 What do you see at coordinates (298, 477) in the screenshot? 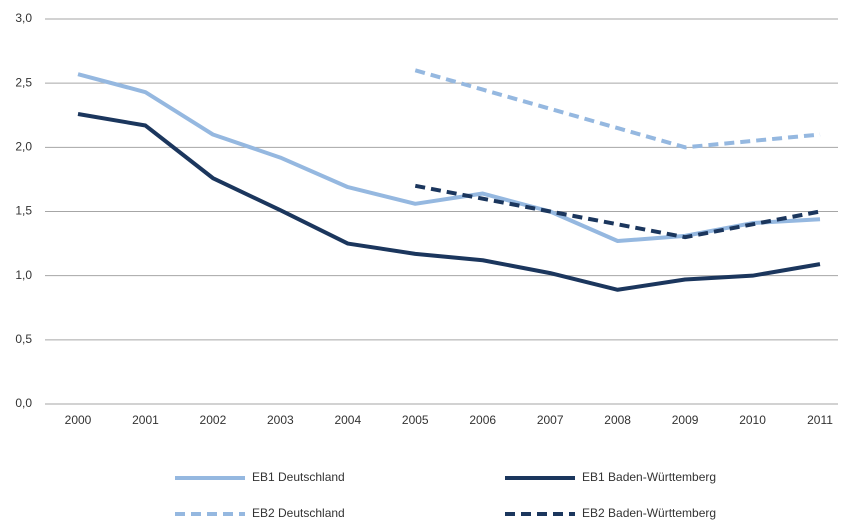
I see `legend-label: EB1 Deutschland` at bounding box center [298, 477].